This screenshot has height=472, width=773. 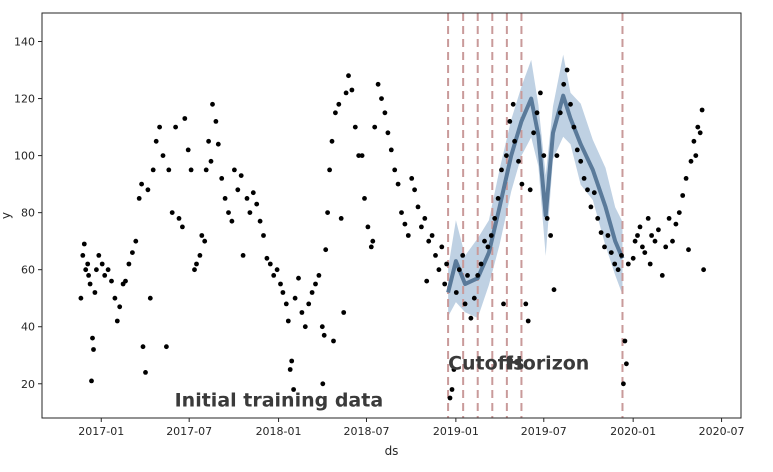 I want to click on x-tick-label: 2018-01, so click(x=279, y=431).